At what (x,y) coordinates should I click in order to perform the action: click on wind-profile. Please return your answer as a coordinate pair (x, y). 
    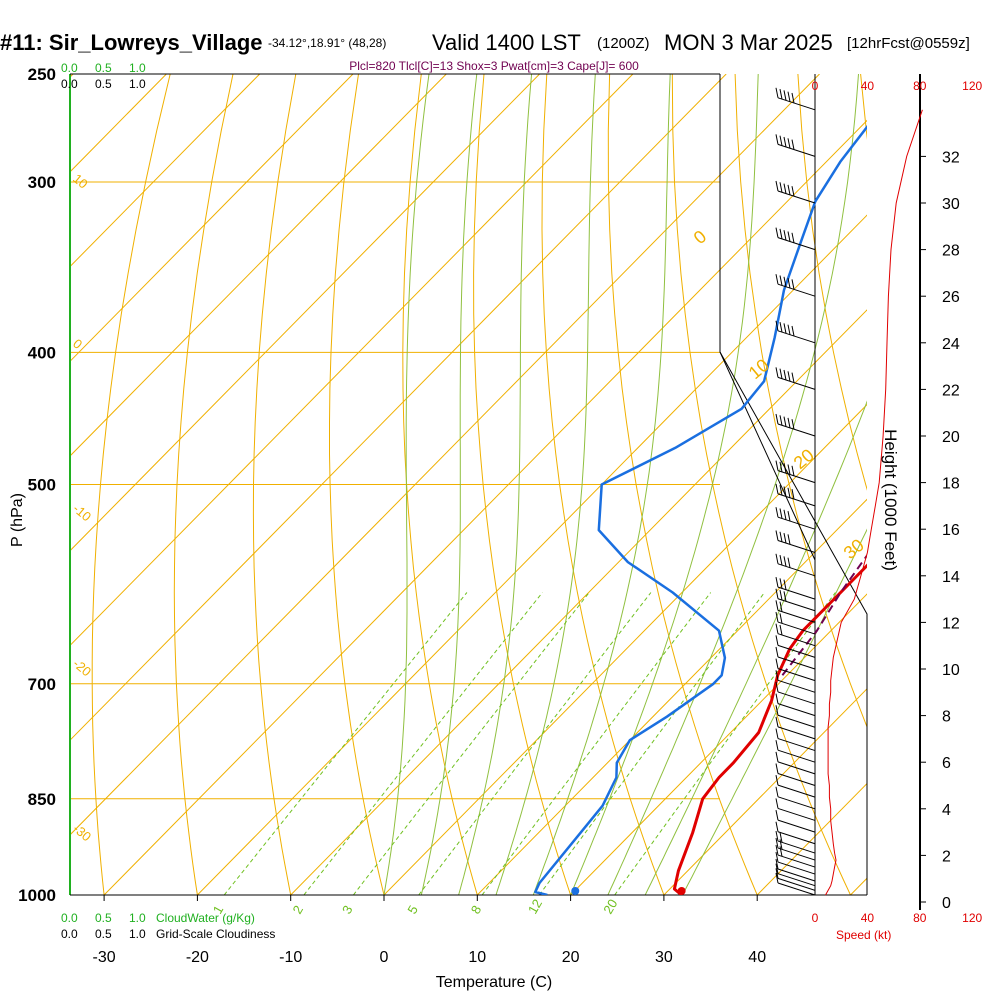
    Looking at the image, I should click on (849, 491).